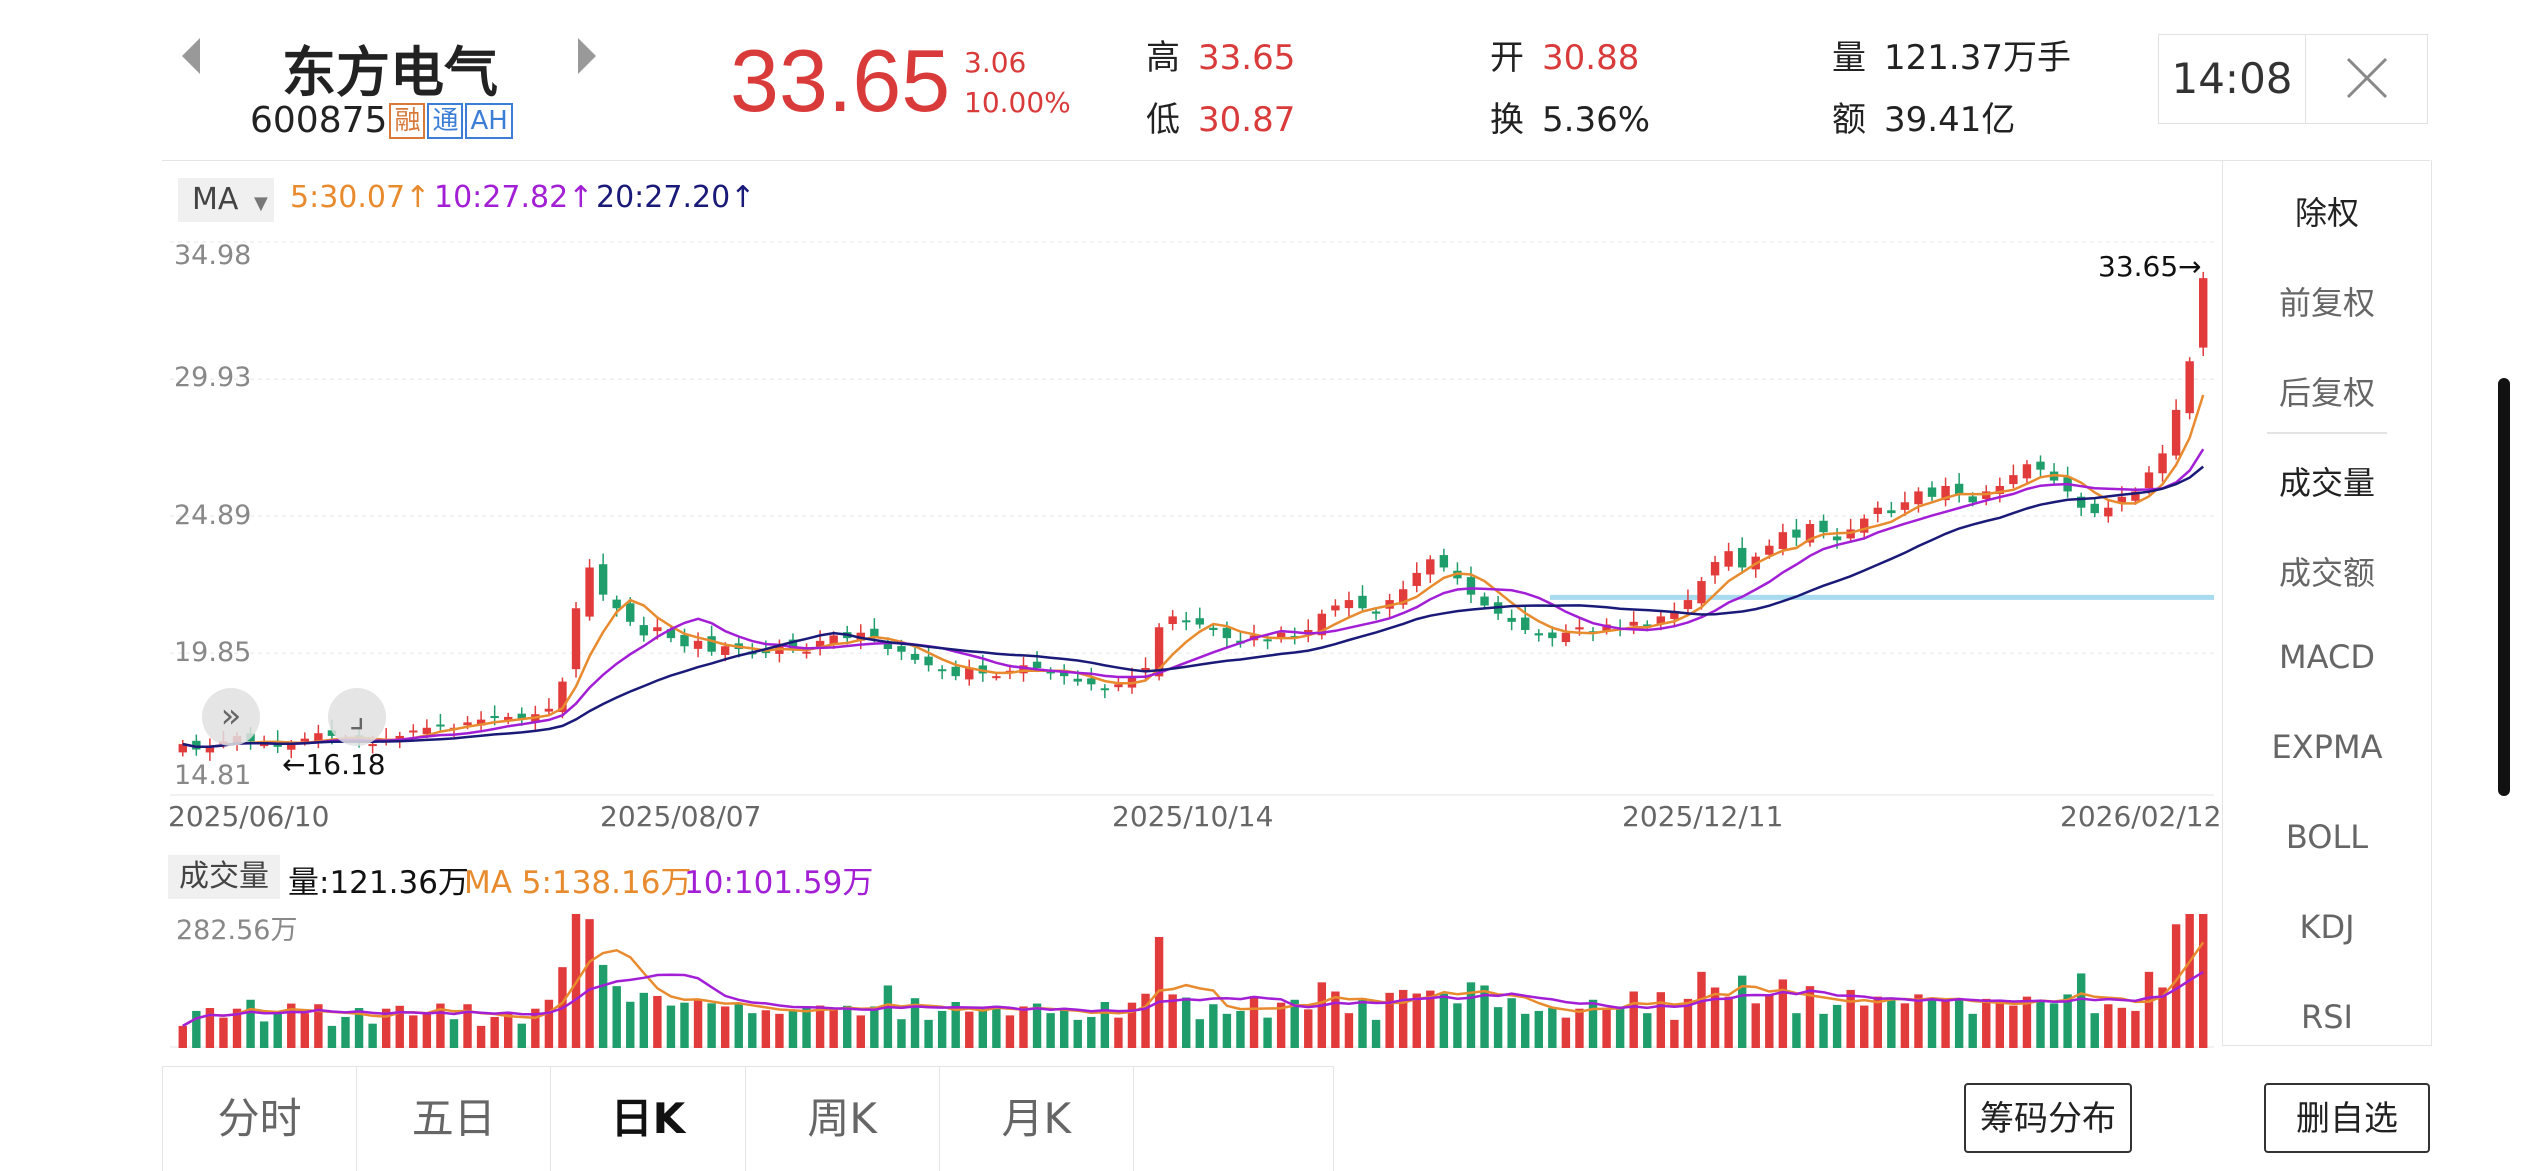 The image size is (2532, 1171). Describe the element at coordinates (226, 200) in the screenshot. I see `indicator-select: MA ▼` at that location.